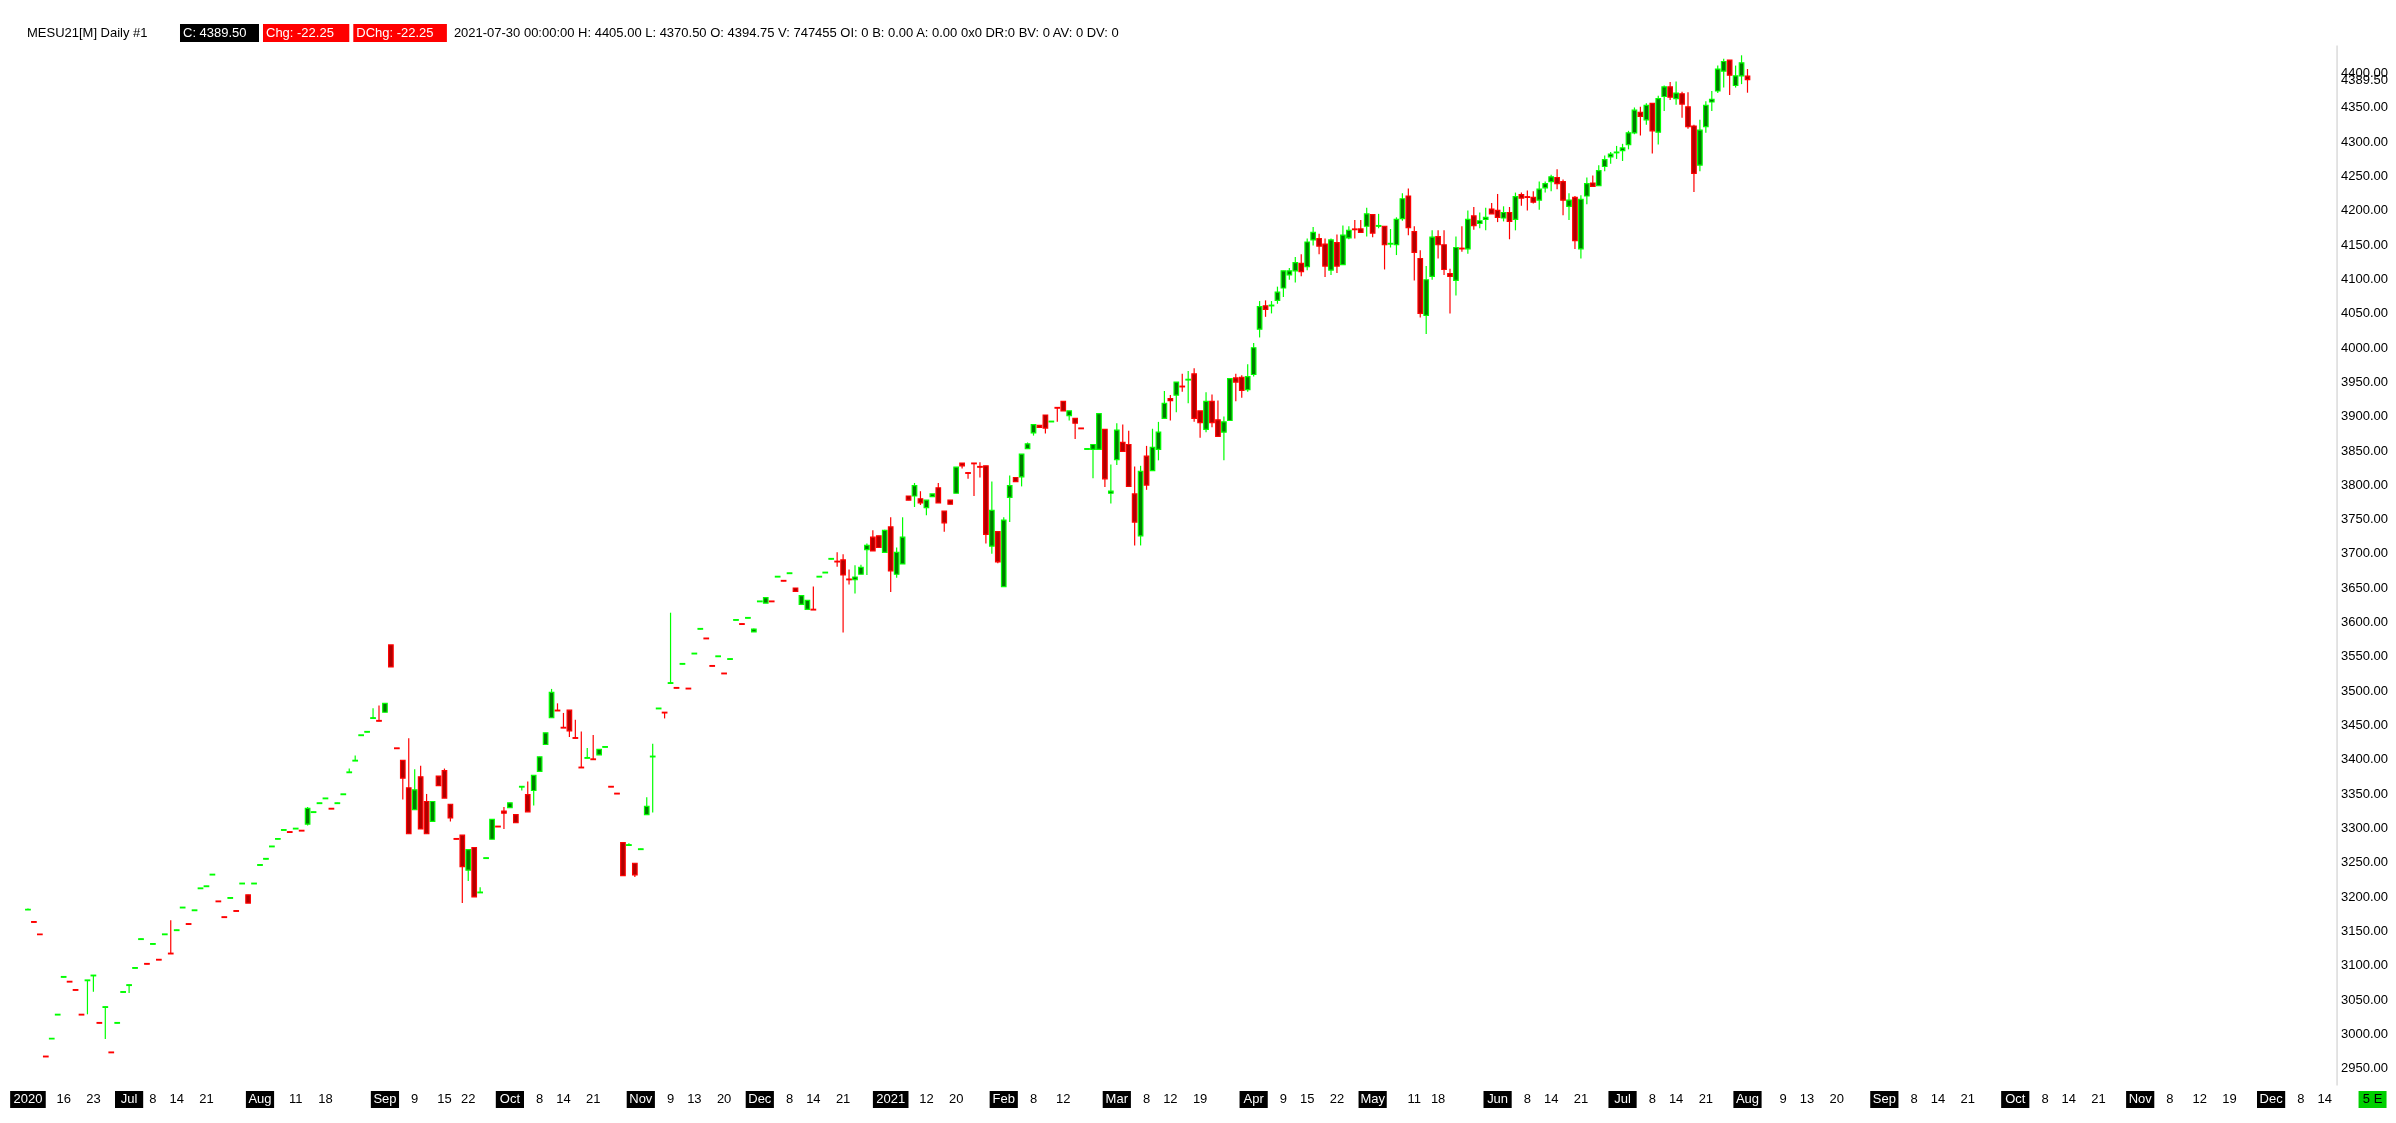 The width and height of the screenshot is (2396, 1123). Describe the element at coordinates (2364, 484) in the screenshot. I see `y-tick-label: 3800.00` at that location.